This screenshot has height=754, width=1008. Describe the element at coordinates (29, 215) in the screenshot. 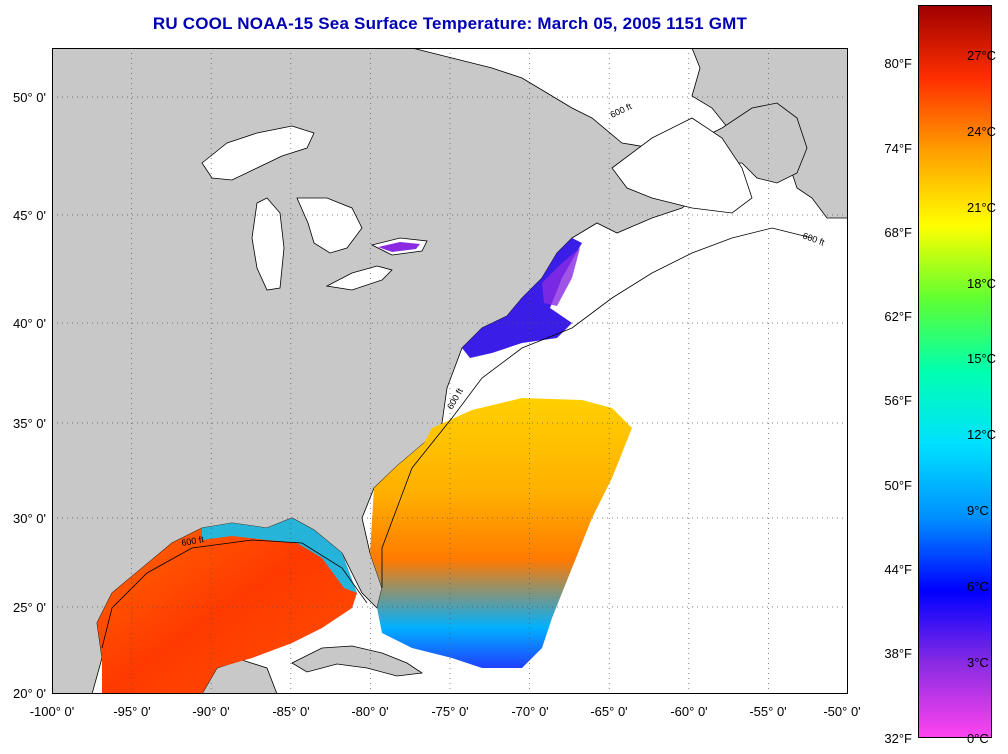

I see `lat-label: 45° 0'` at that location.